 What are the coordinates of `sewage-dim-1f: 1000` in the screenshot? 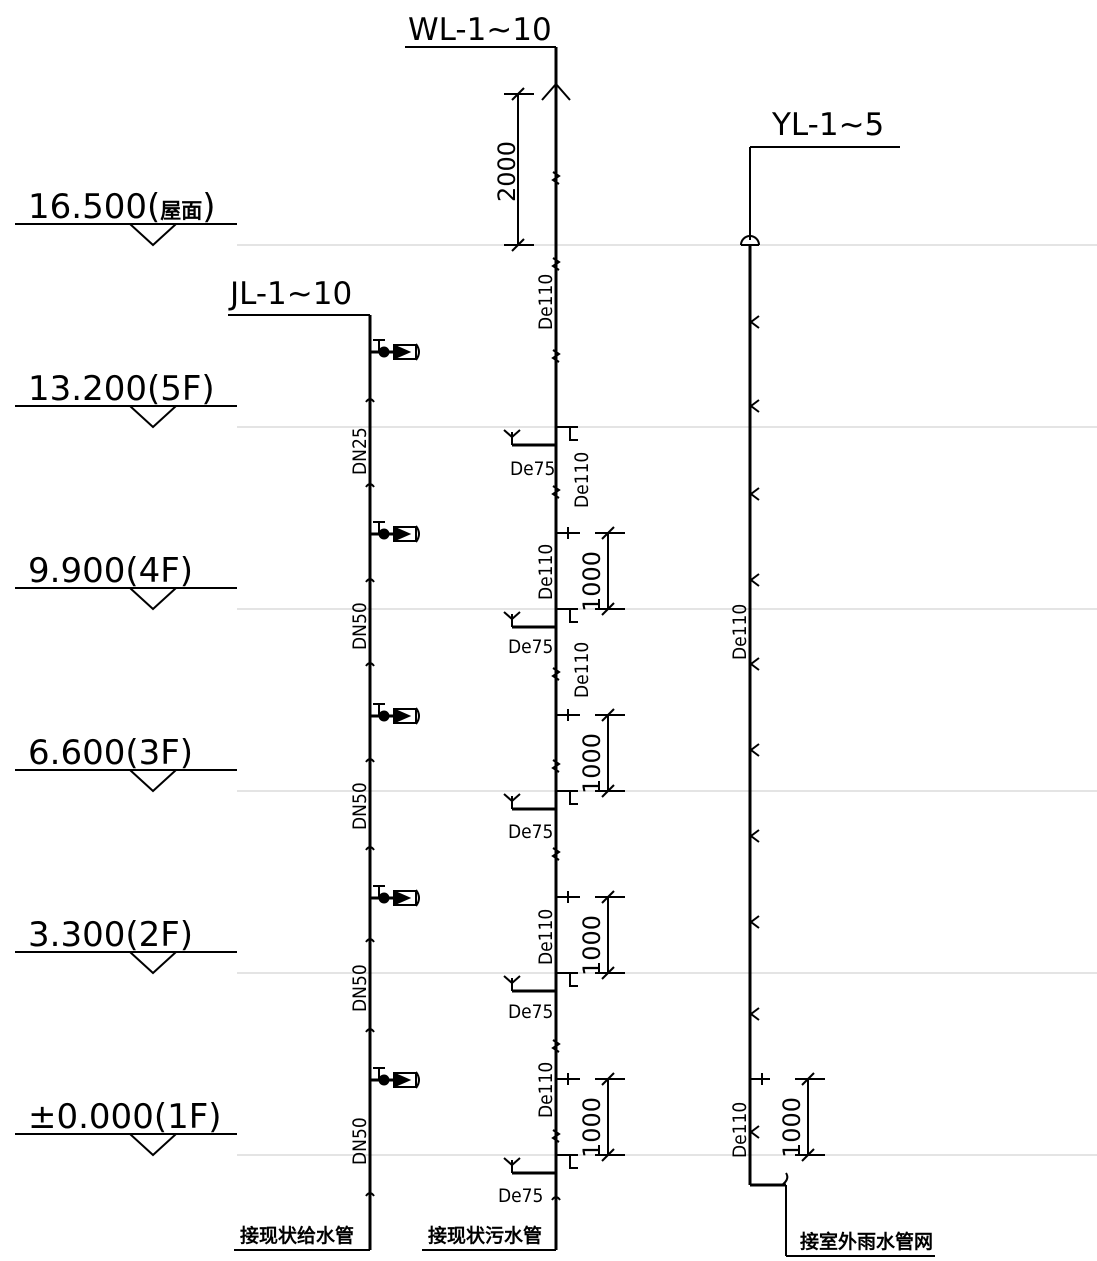 It's located at (592, 1127).